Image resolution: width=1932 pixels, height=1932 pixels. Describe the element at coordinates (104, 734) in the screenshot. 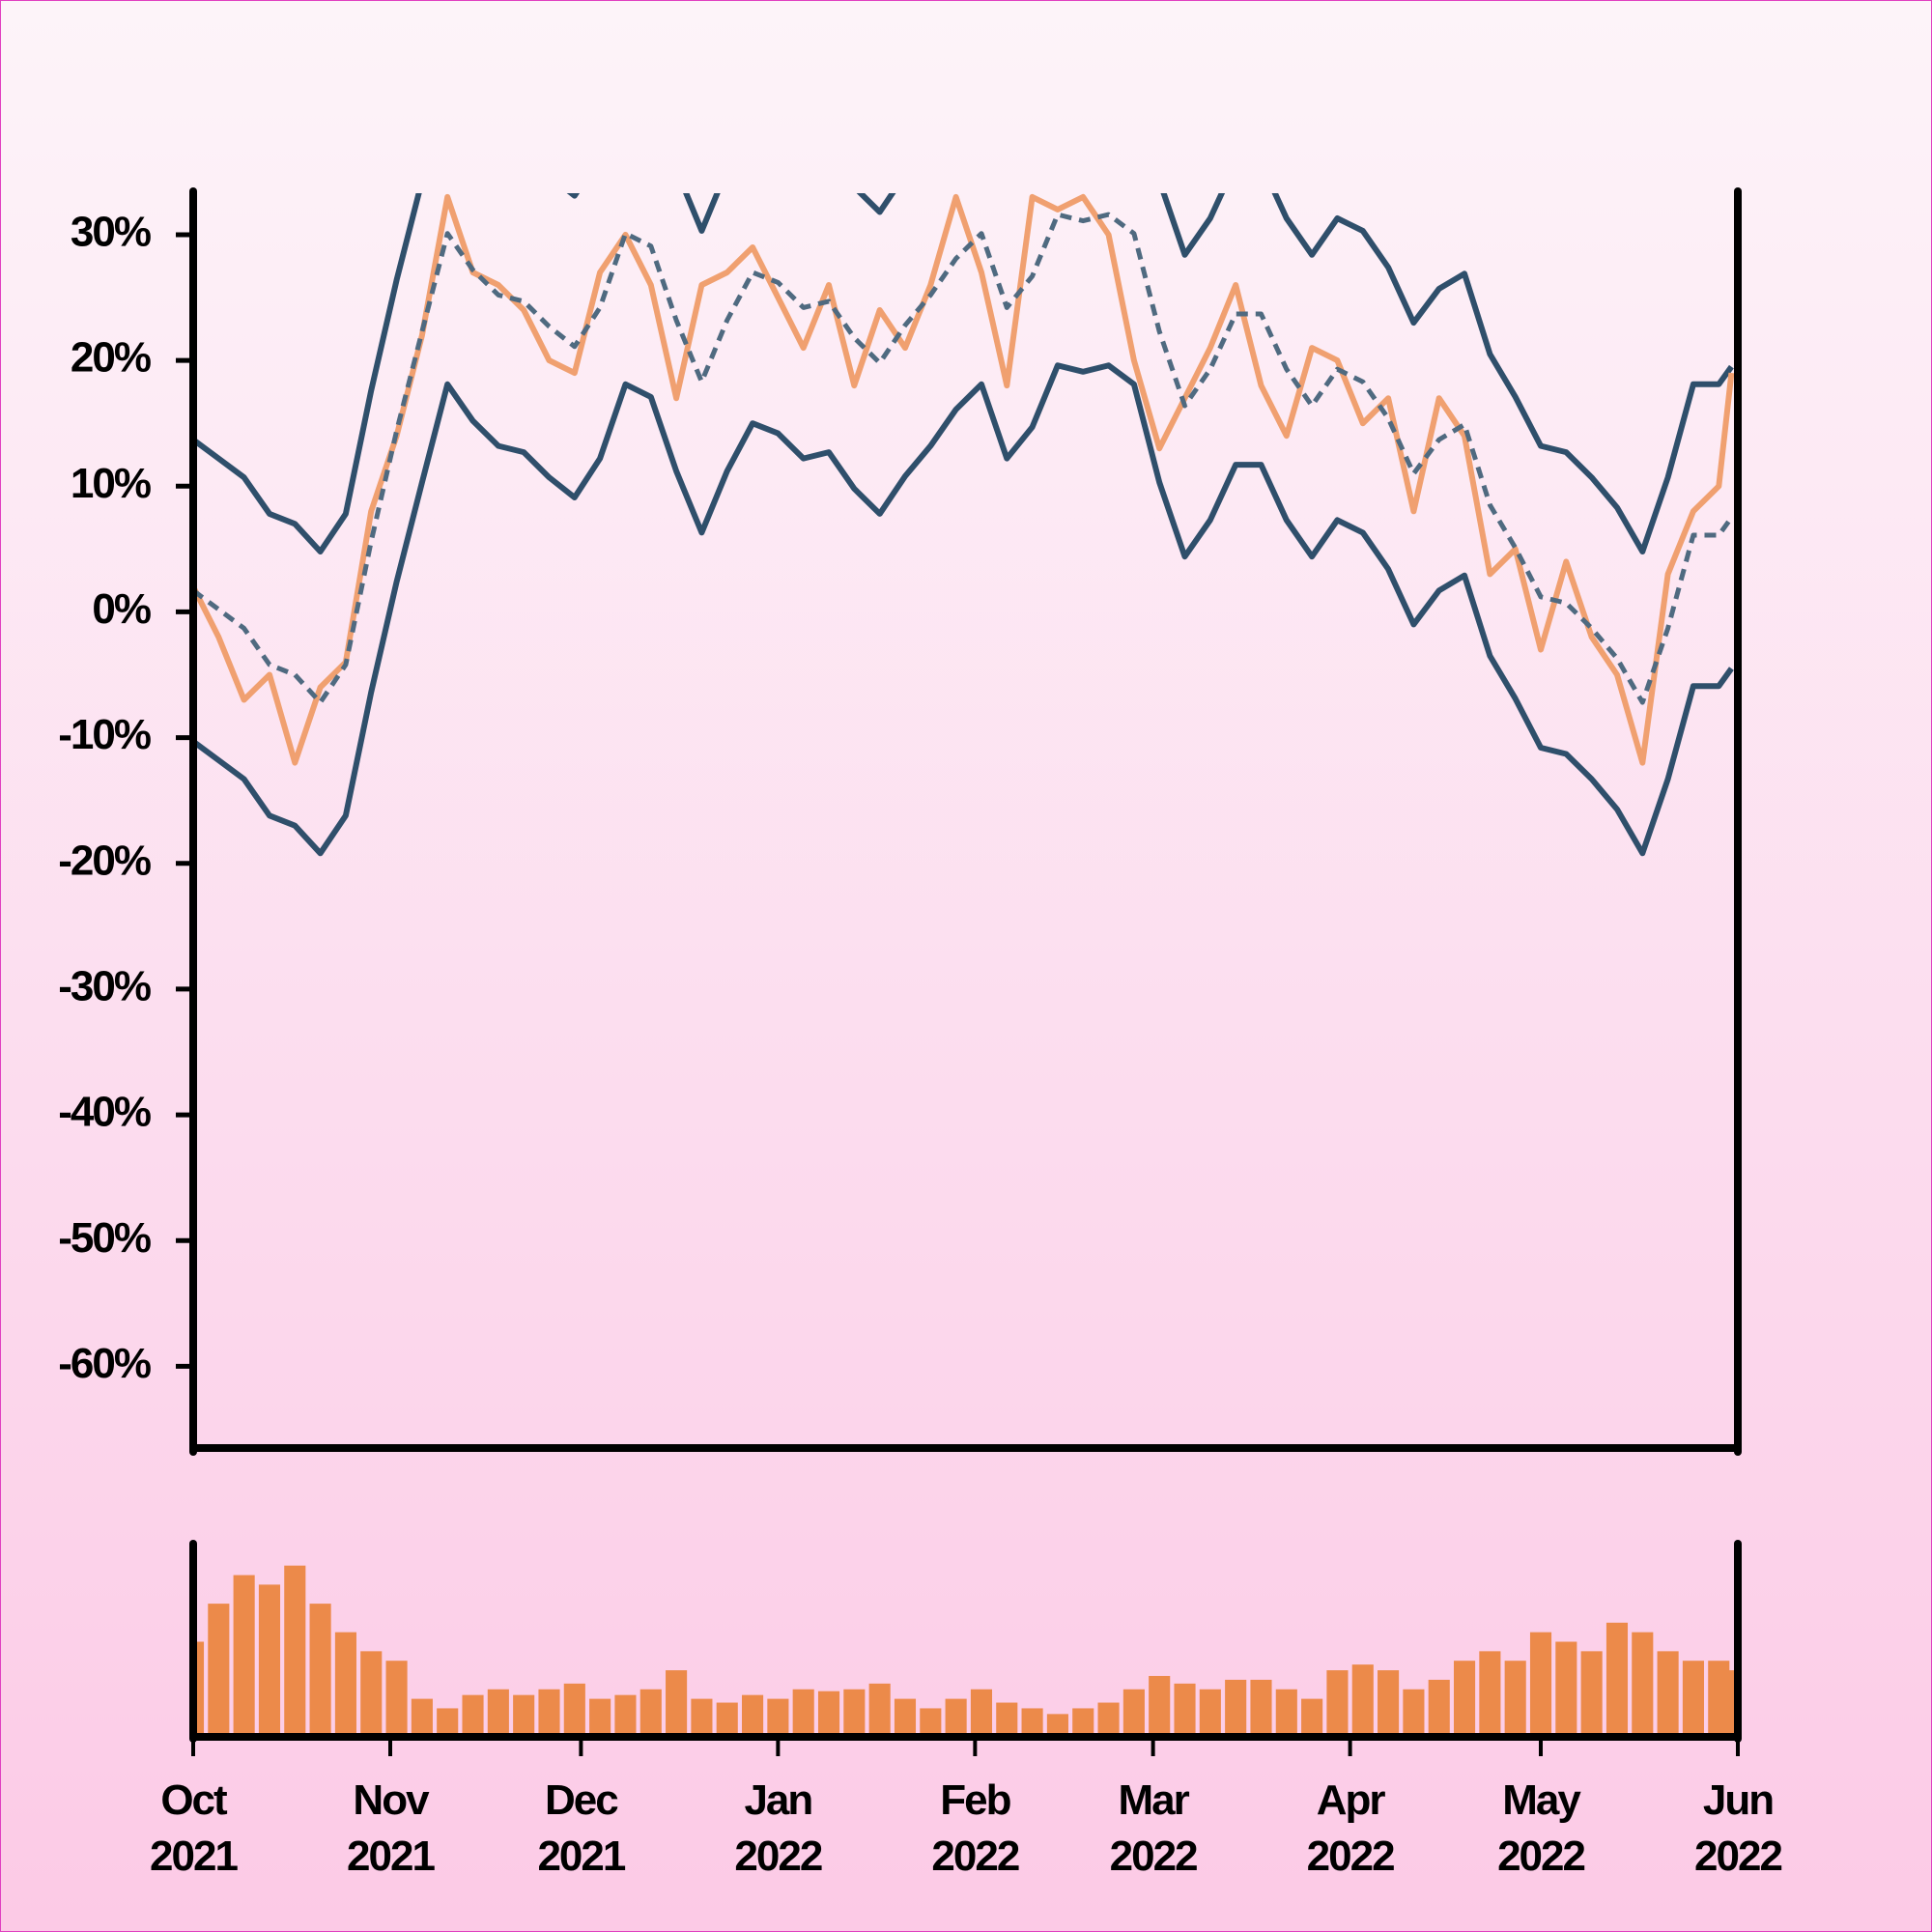

I see `y-tick-label: -10%` at that location.